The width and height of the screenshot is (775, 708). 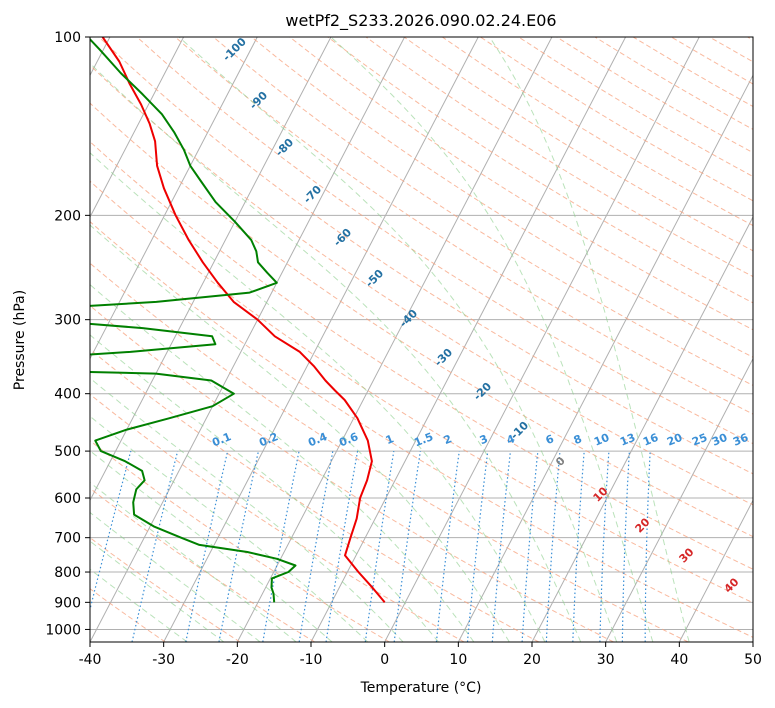 I want to click on mixing-ratio-label: 3, so click(x=484, y=439).